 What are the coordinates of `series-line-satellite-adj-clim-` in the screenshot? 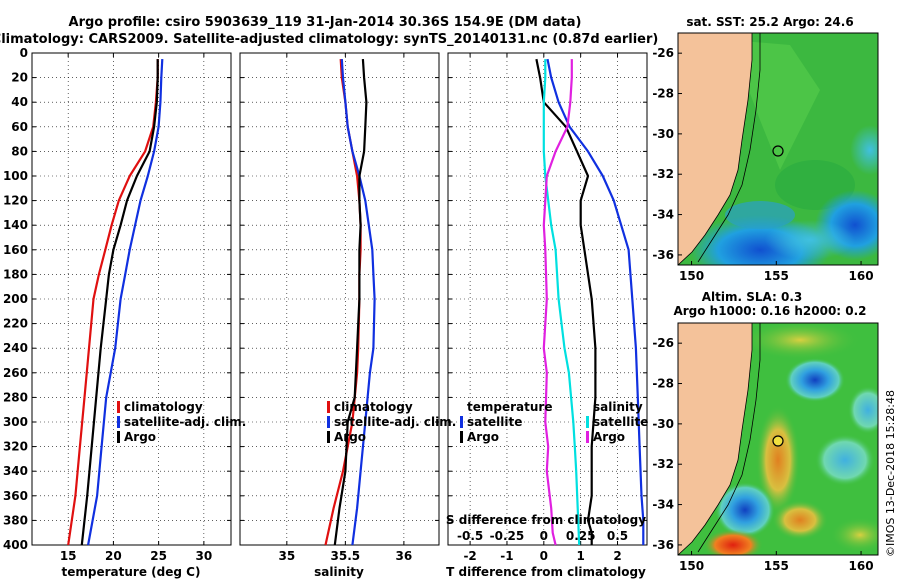 It's located at (358, 302).